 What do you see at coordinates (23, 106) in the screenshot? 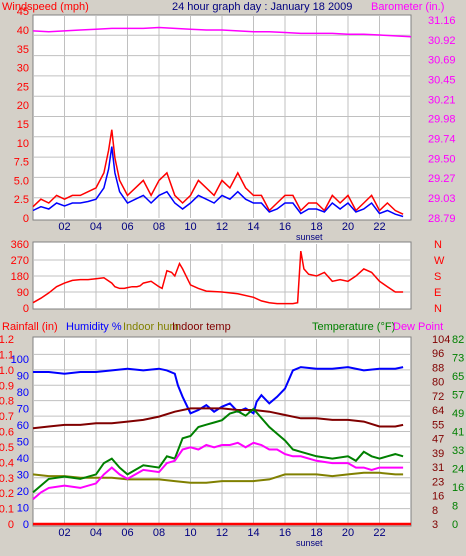
I see `windspeed-tick: 20` at bounding box center [23, 106].